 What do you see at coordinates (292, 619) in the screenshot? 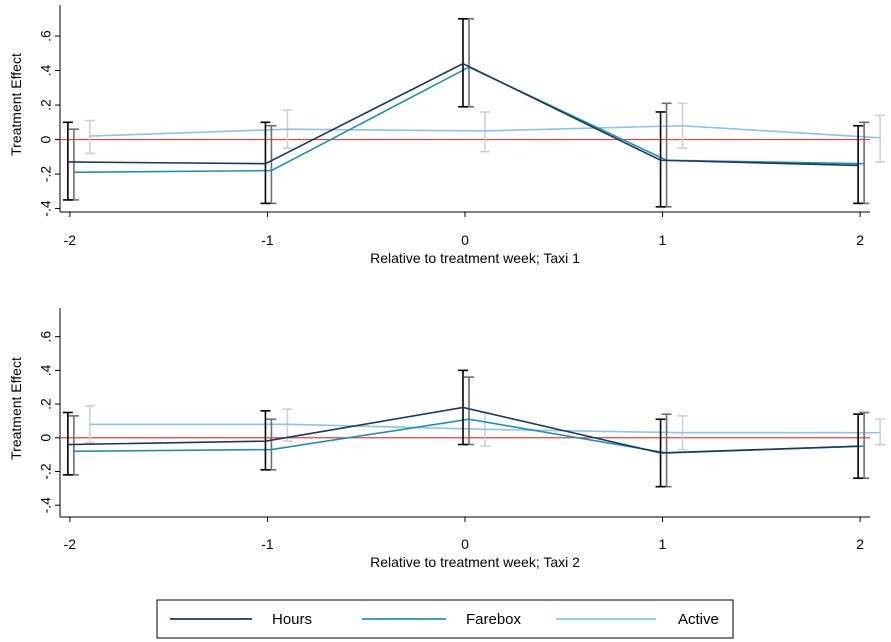
I see `legend-label-hours: Hours` at bounding box center [292, 619].